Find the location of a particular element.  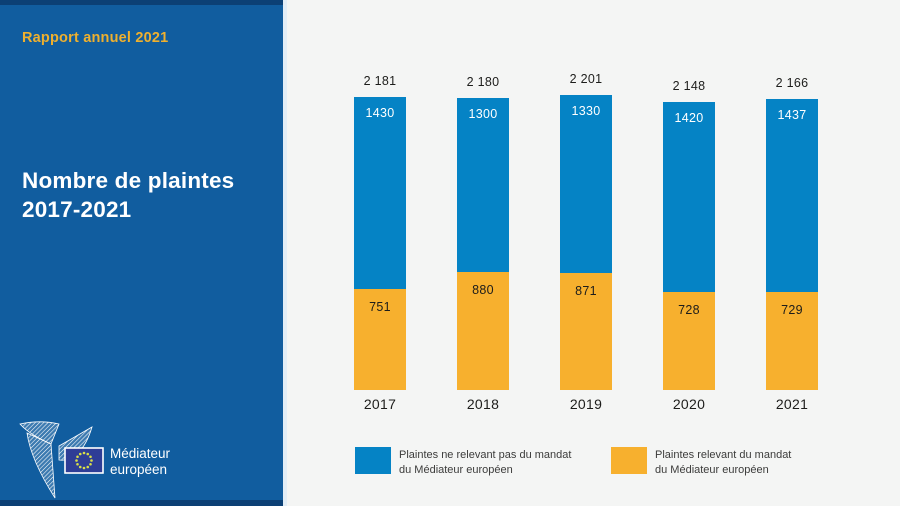

bar-total-label: 2 201 is located at coordinates (586, 79).